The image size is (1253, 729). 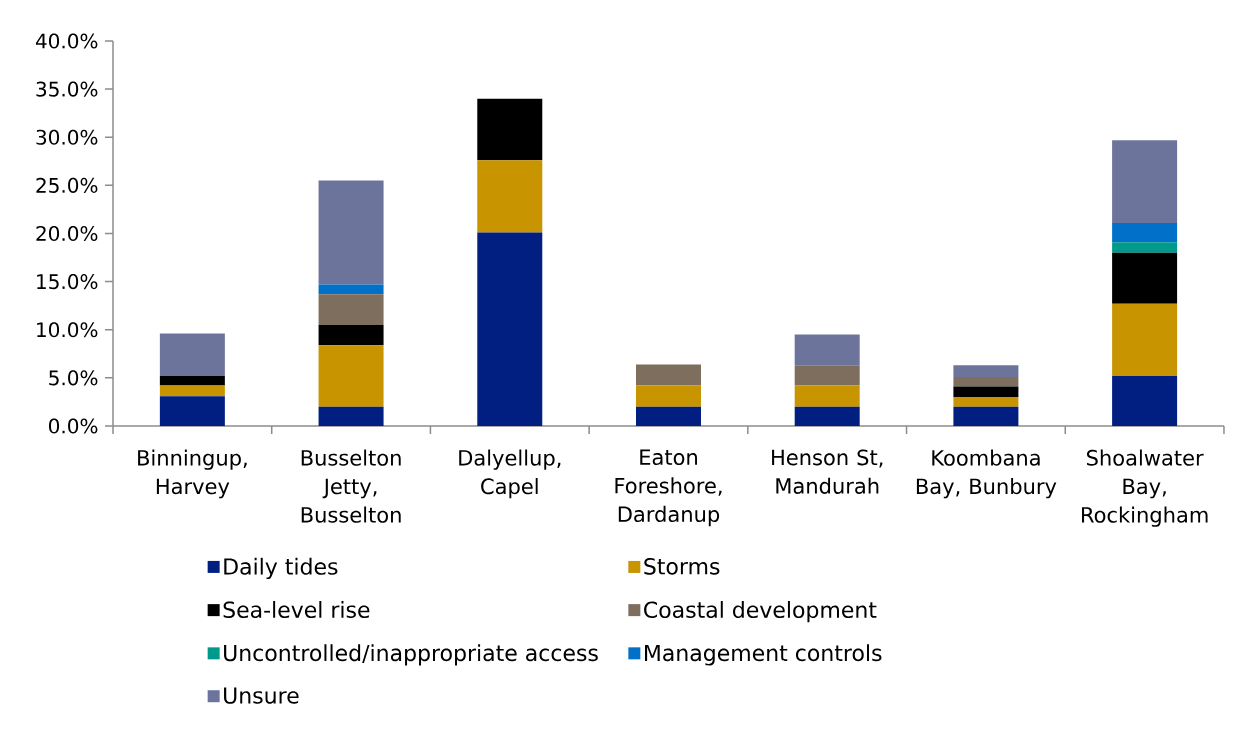 What do you see at coordinates (760, 612) in the screenshot?
I see `legend-label: Coastal development` at bounding box center [760, 612].